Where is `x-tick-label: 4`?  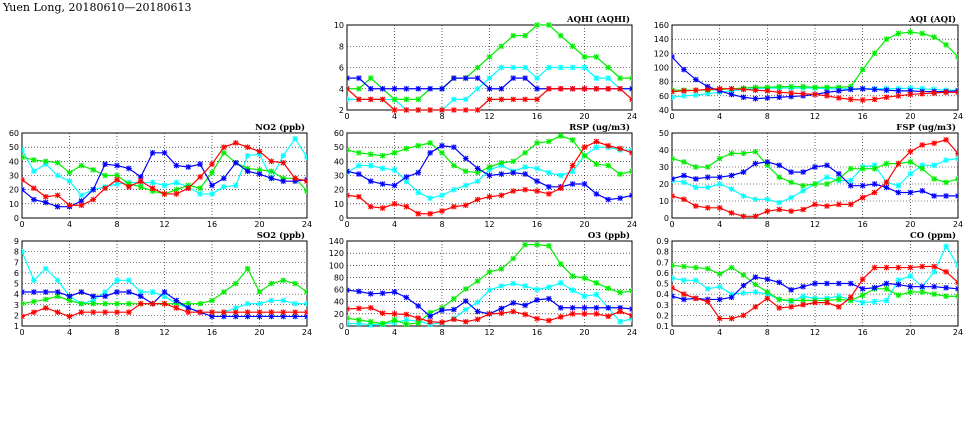 x-tick-label: 4 is located at coordinates (719, 116).